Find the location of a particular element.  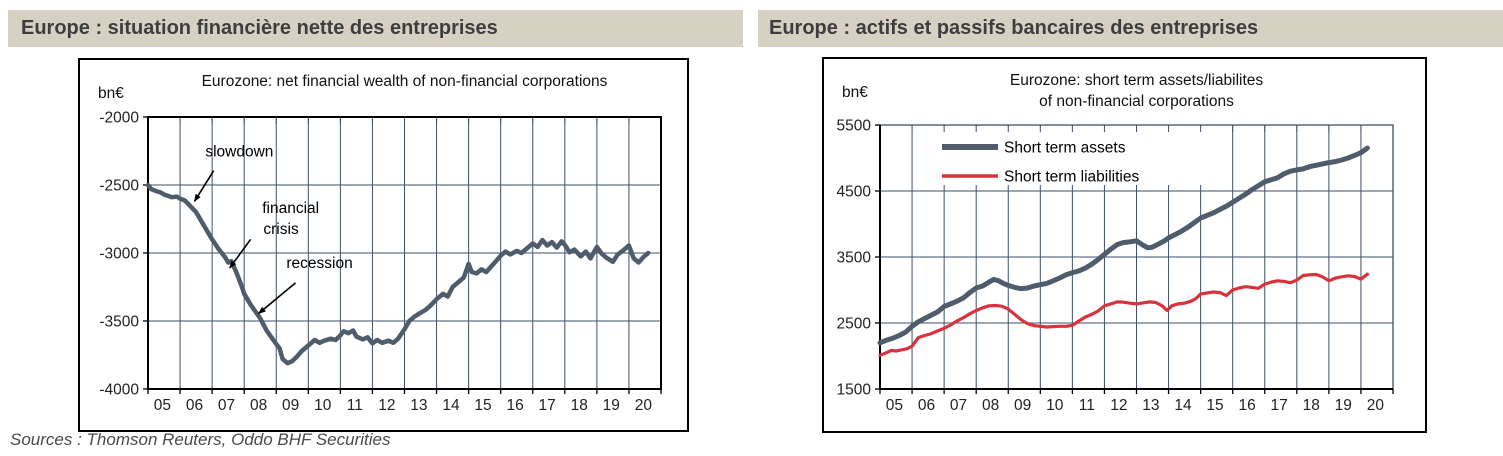

y-tick-label: -3000 is located at coordinates (119, 254).